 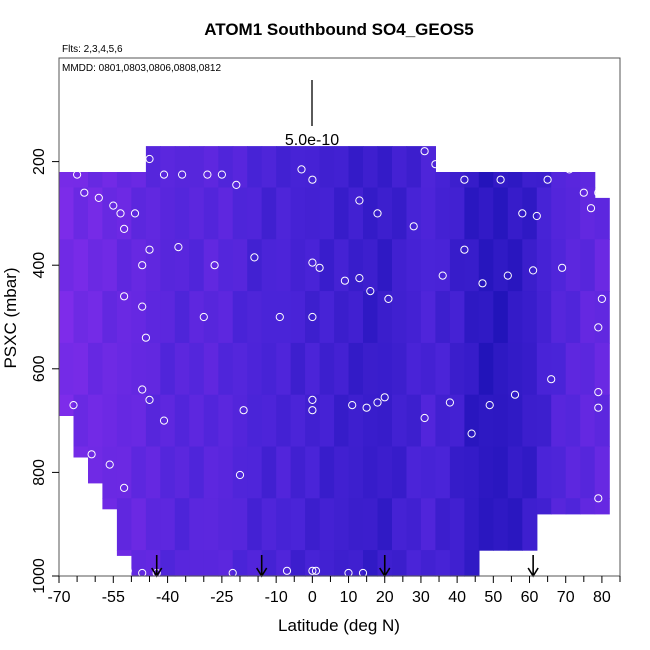 What do you see at coordinates (92, 49) in the screenshot?
I see `flights-label: Flts: 2,3,4,5,6` at bounding box center [92, 49].